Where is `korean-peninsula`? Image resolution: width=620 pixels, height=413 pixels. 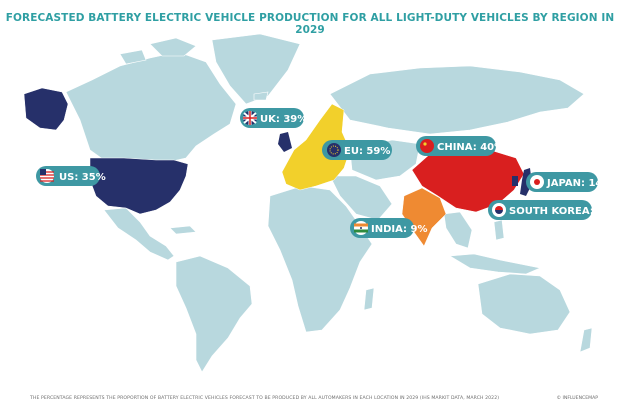
korean-peninsula is located at coordinates (515, 181).